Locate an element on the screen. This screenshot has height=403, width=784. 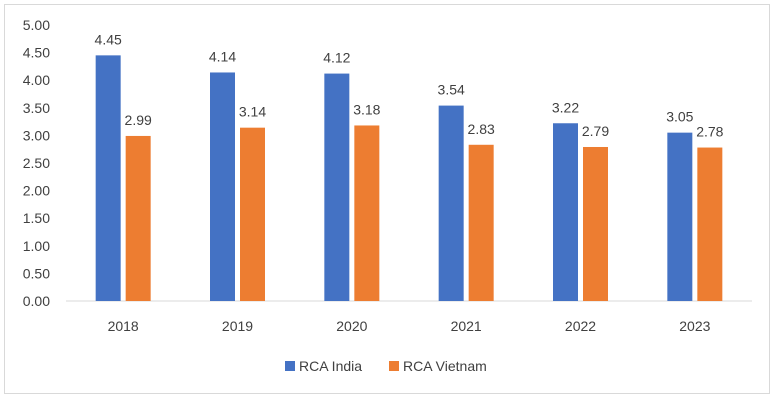
data-label: 4.12 is located at coordinates (336, 58).